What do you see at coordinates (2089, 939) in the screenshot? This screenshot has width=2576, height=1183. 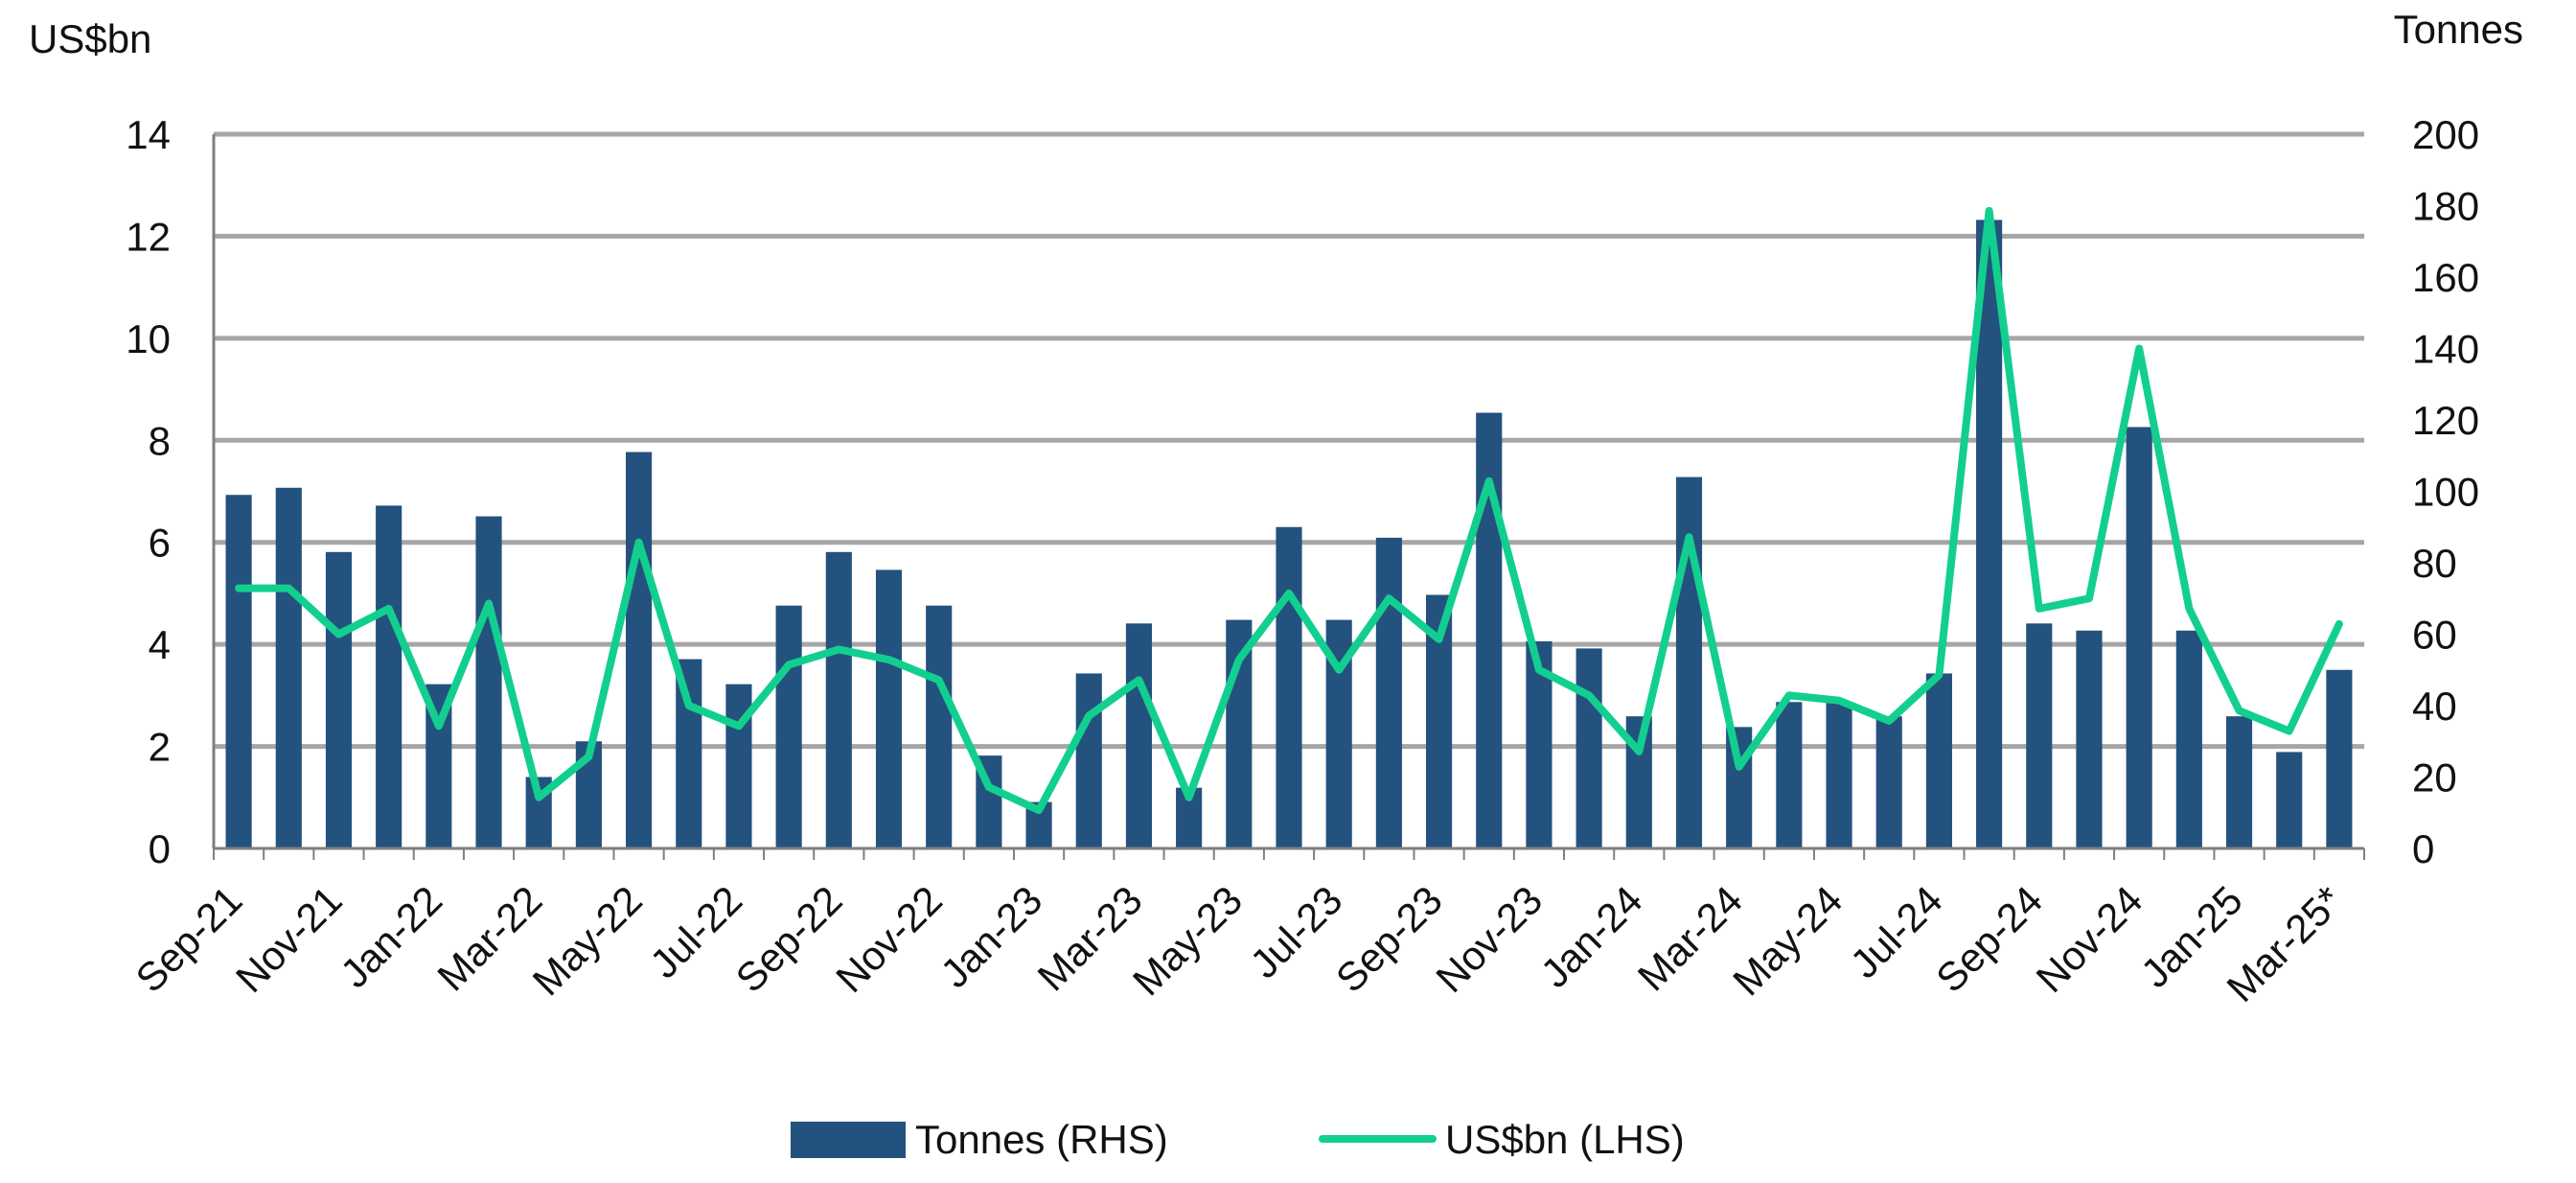 I see `x-tick-label-Nov-24: Nov-24` at bounding box center [2089, 939].